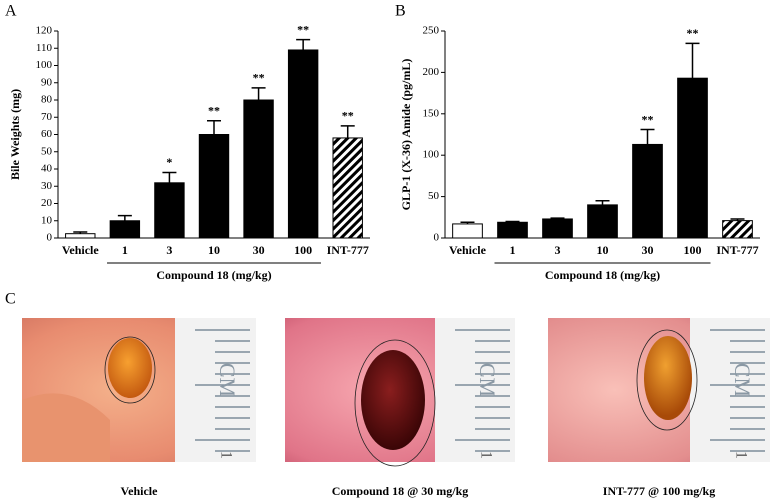 The height and width of the screenshot is (503, 770). Describe the element at coordinates (47, 169) in the screenshot. I see `y-tick-label: 40` at that location.